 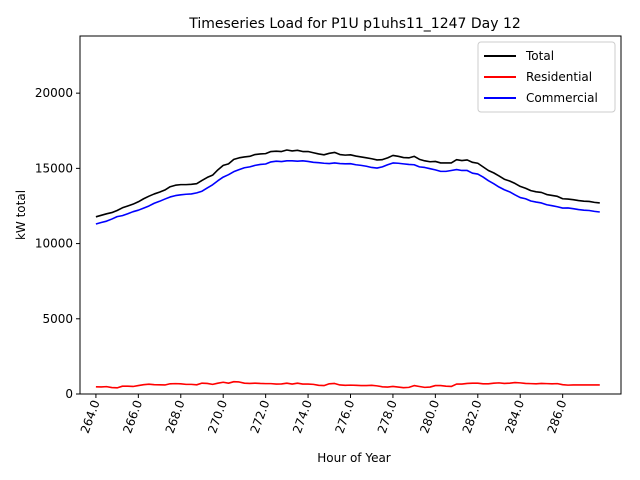 What do you see at coordinates (217, 416) in the screenshot?
I see `x-tick-label: 270.0` at bounding box center [217, 416].